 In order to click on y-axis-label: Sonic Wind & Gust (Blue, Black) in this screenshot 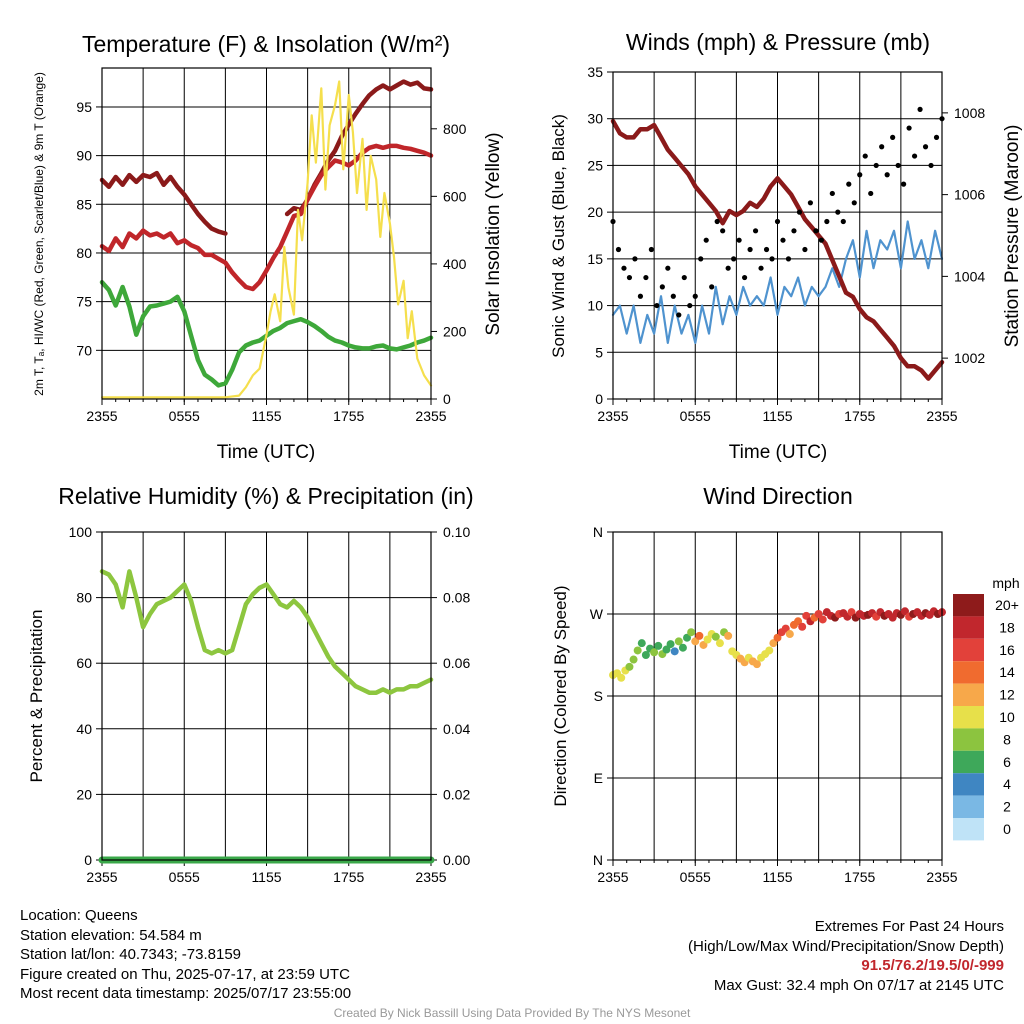, I will do `click(558, 236)`.